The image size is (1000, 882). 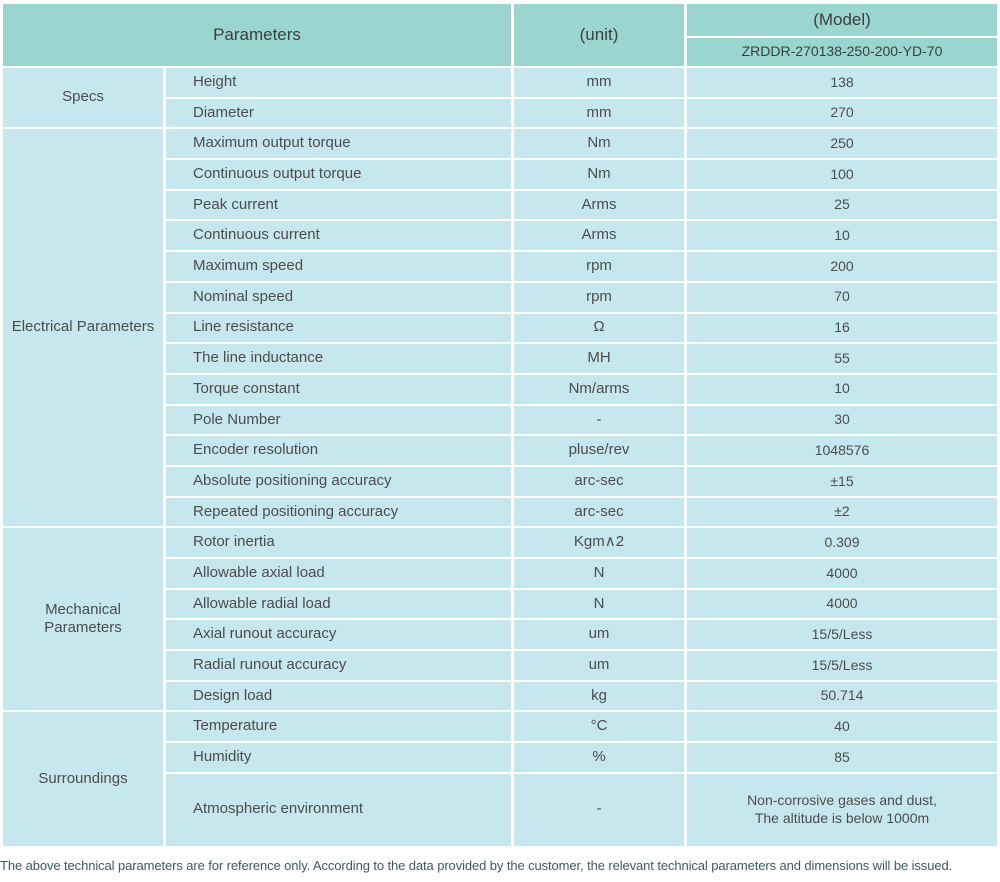 I want to click on header-model-label: (Model), so click(x=842, y=20).